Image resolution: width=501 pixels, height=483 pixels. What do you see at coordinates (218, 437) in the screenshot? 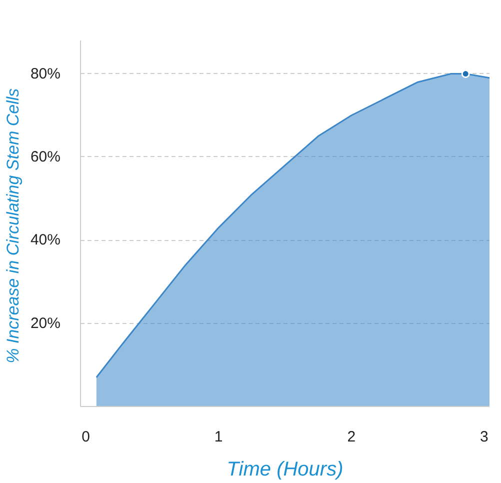
I see `x-tick-label: 1` at bounding box center [218, 437].